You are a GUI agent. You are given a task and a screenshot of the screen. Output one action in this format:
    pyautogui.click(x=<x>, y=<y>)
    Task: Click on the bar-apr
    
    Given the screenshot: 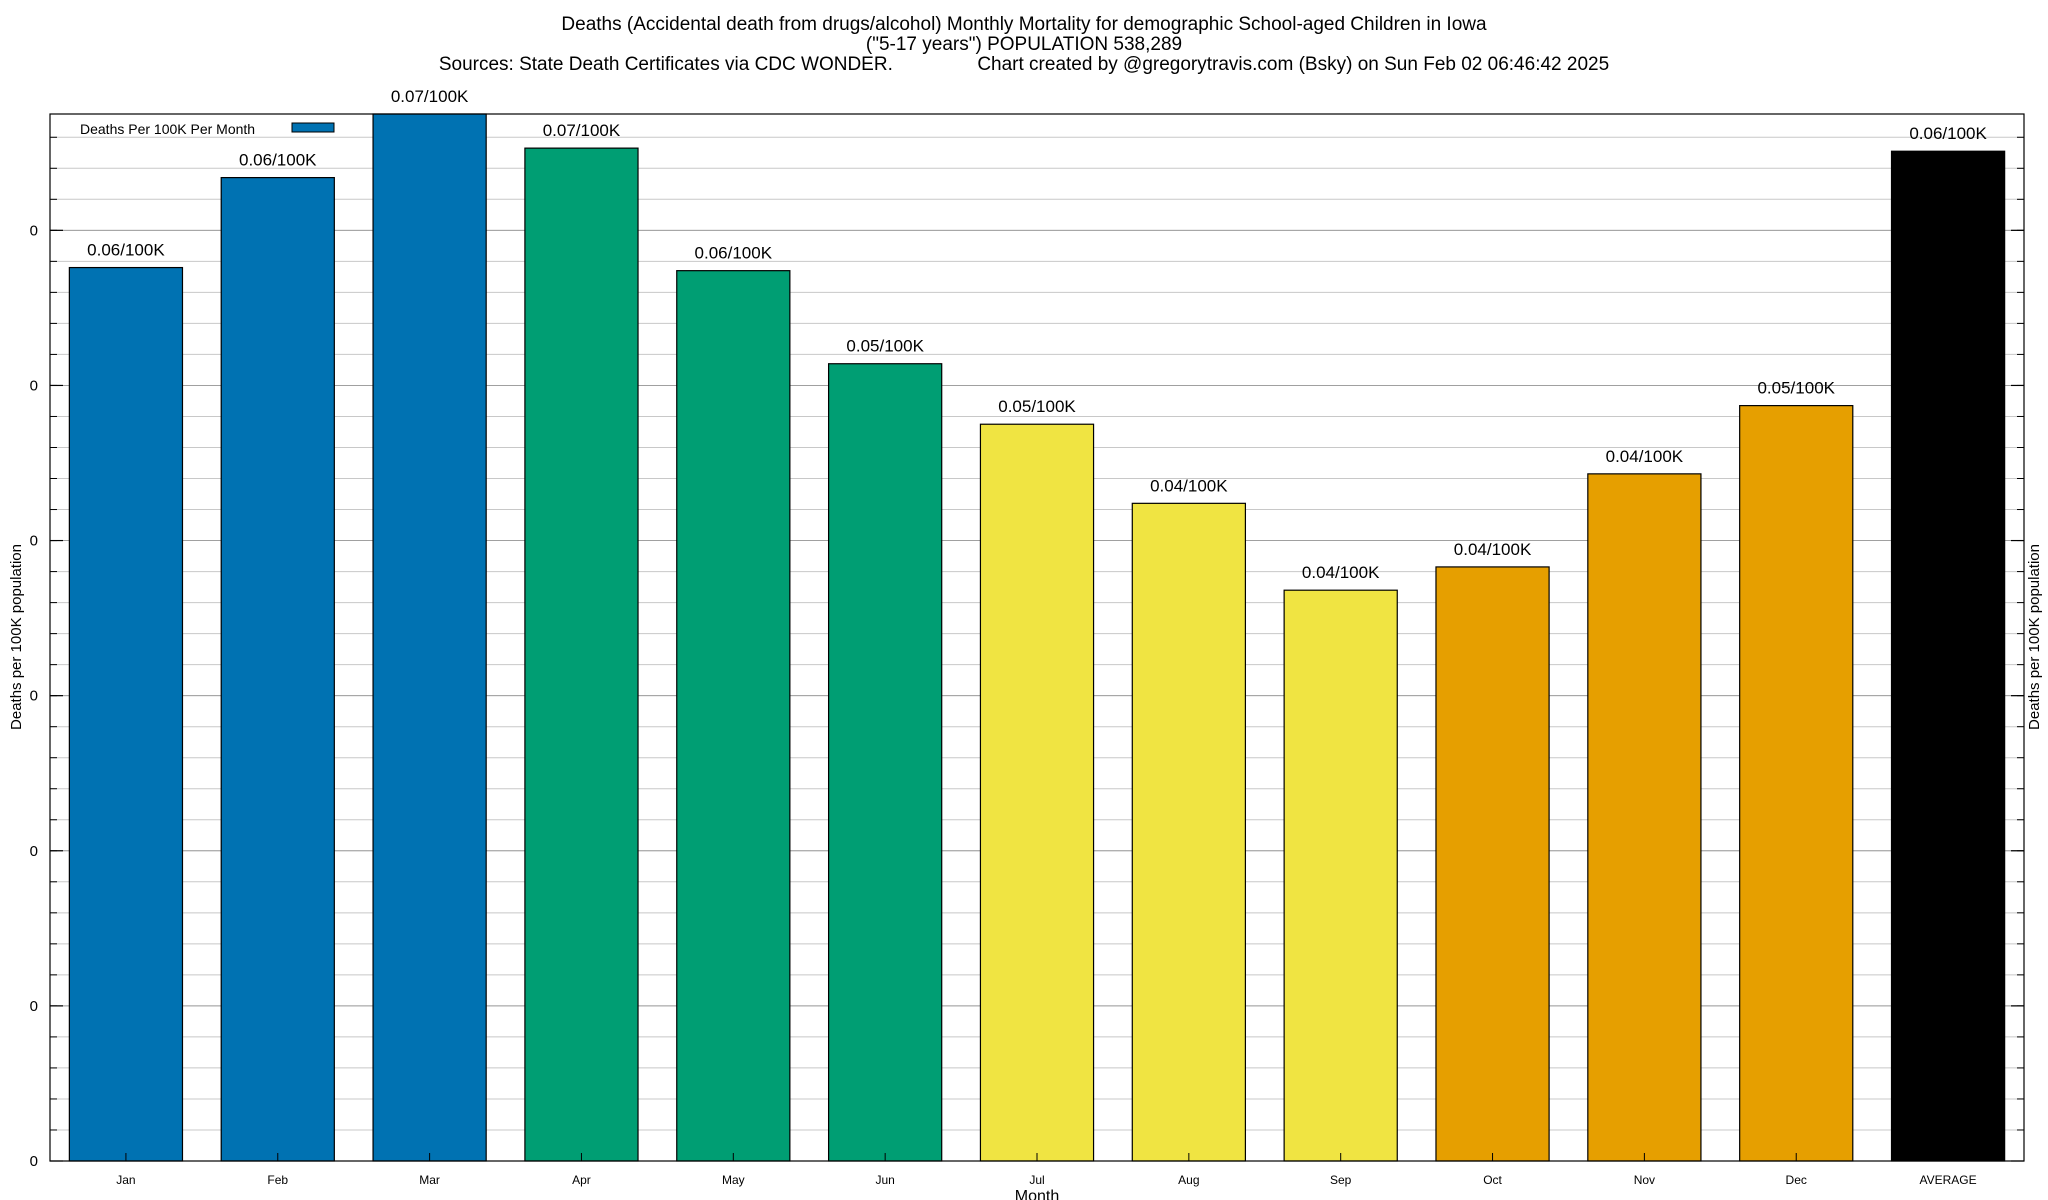 What is the action you would take?
    pyautogui.click(x=581, y=654)
    